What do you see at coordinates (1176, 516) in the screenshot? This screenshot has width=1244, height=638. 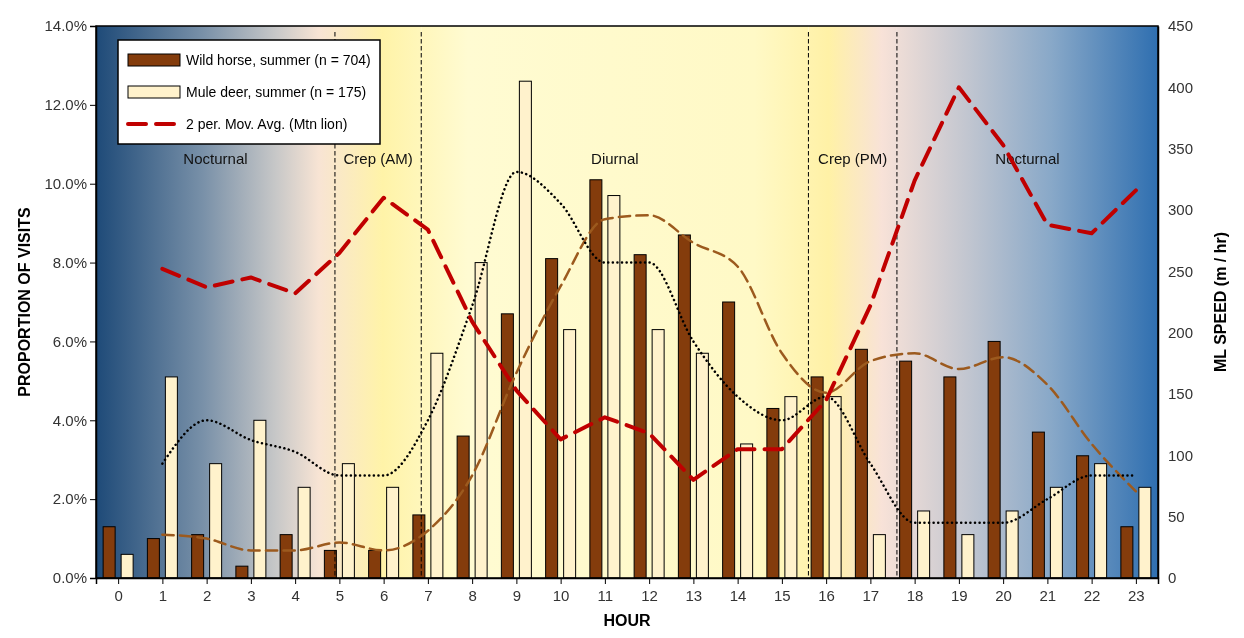 I see `y2-tick-label: 50` at bounding box center [1176, 516].